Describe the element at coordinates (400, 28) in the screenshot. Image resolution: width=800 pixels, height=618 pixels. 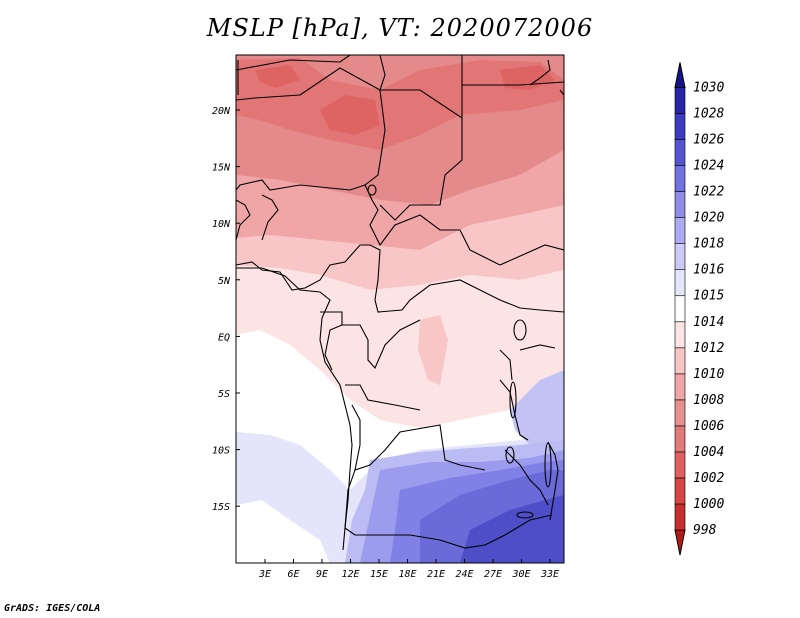
I see `map-title: MSLP [hPa], VT: 2020072006` at that location.